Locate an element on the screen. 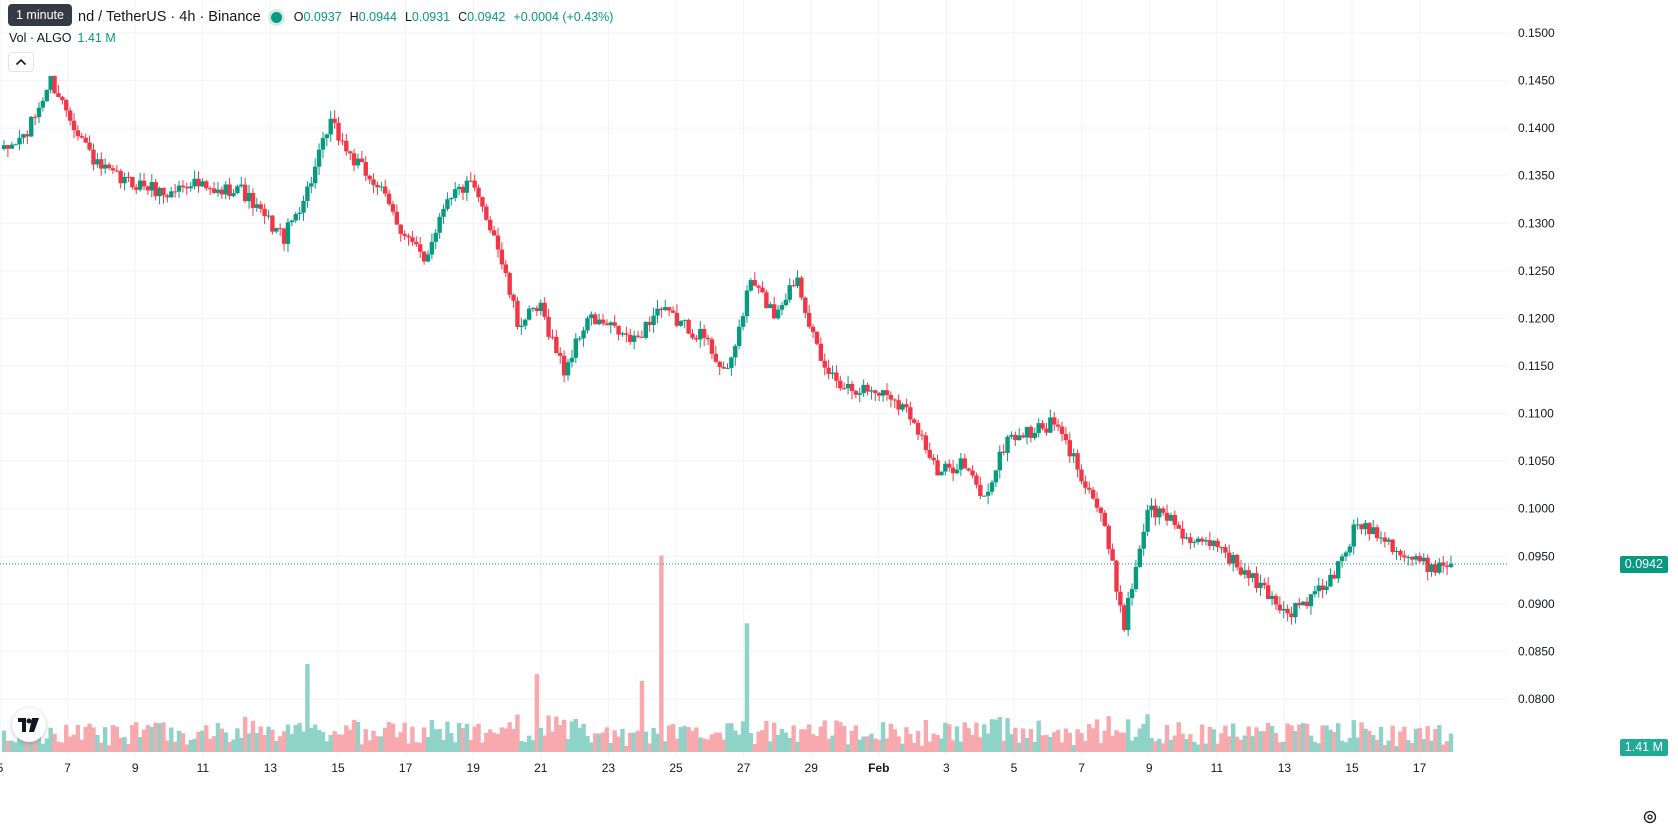 The image size is (1678, 835). time-tick-label: 27 is located at coordinates (744, 768).